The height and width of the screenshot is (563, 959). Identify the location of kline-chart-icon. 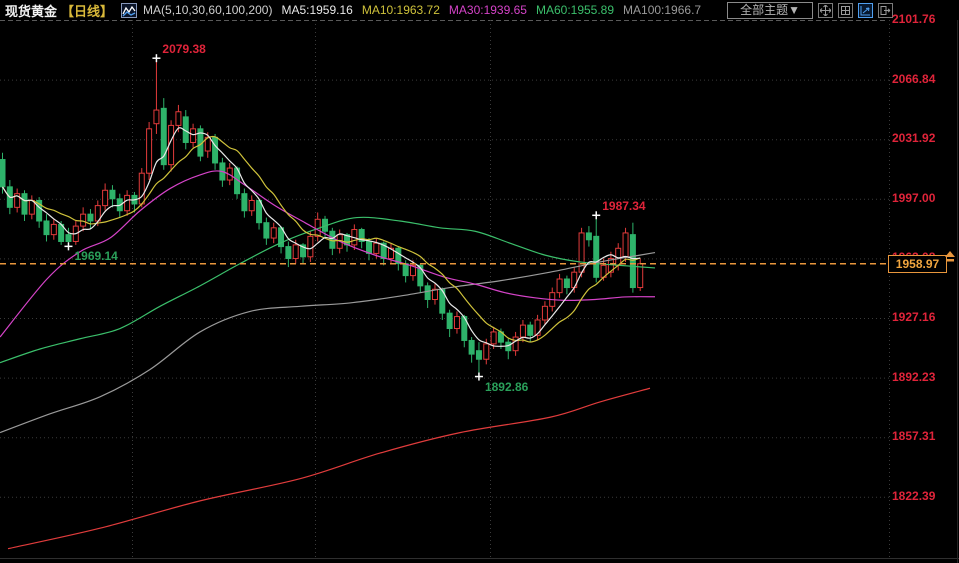
(129, 10).